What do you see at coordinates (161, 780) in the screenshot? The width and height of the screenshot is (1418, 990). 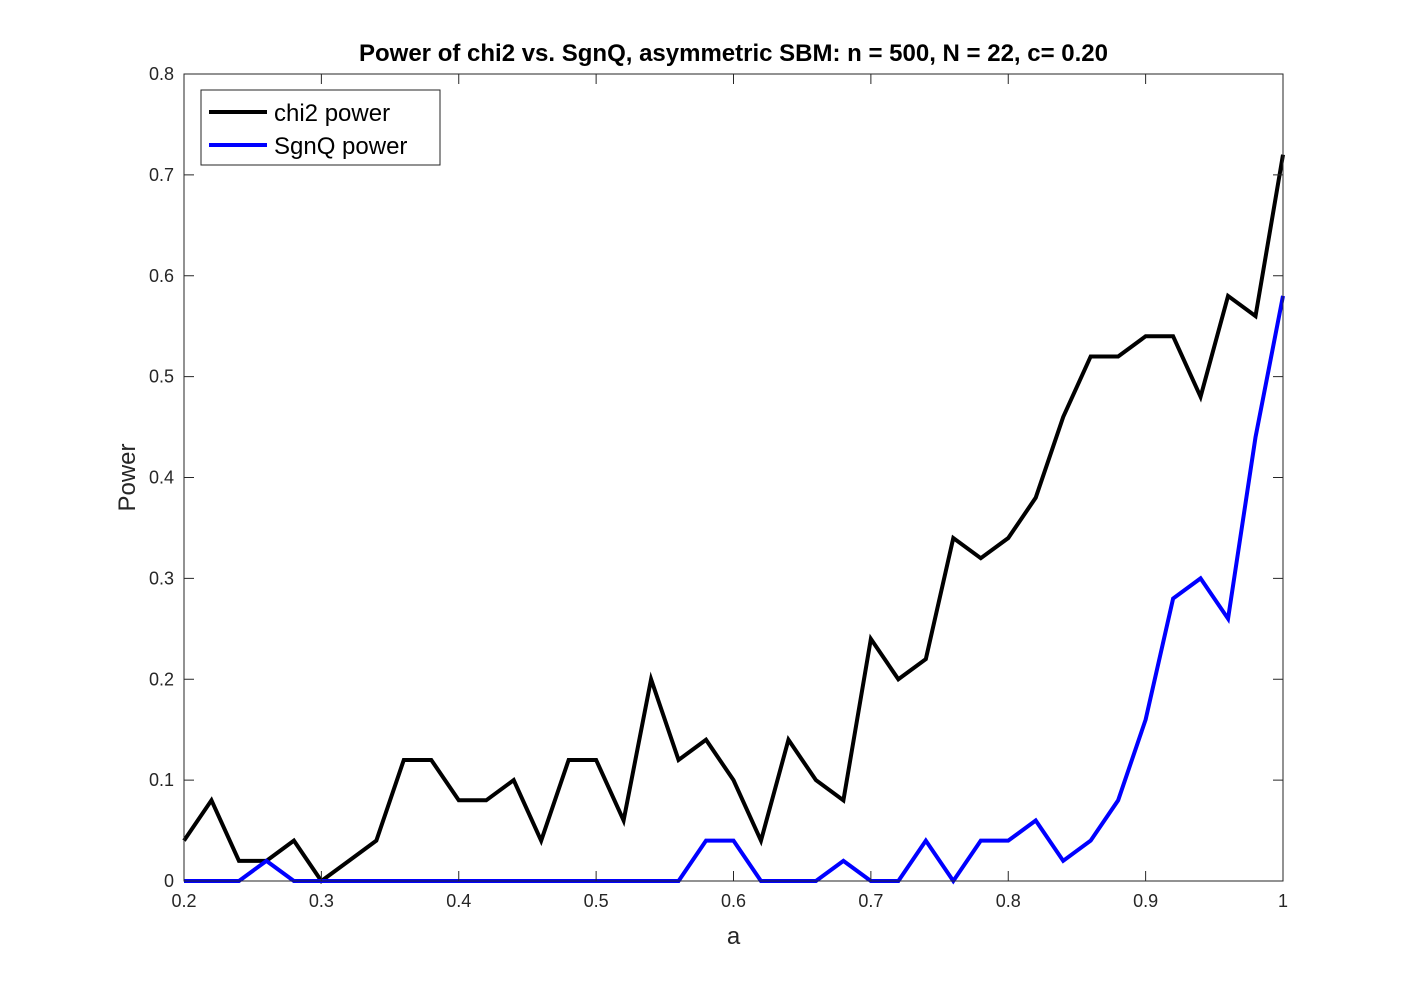 I see `y-tick-label: 0.1` at bounding box center [161, 780].